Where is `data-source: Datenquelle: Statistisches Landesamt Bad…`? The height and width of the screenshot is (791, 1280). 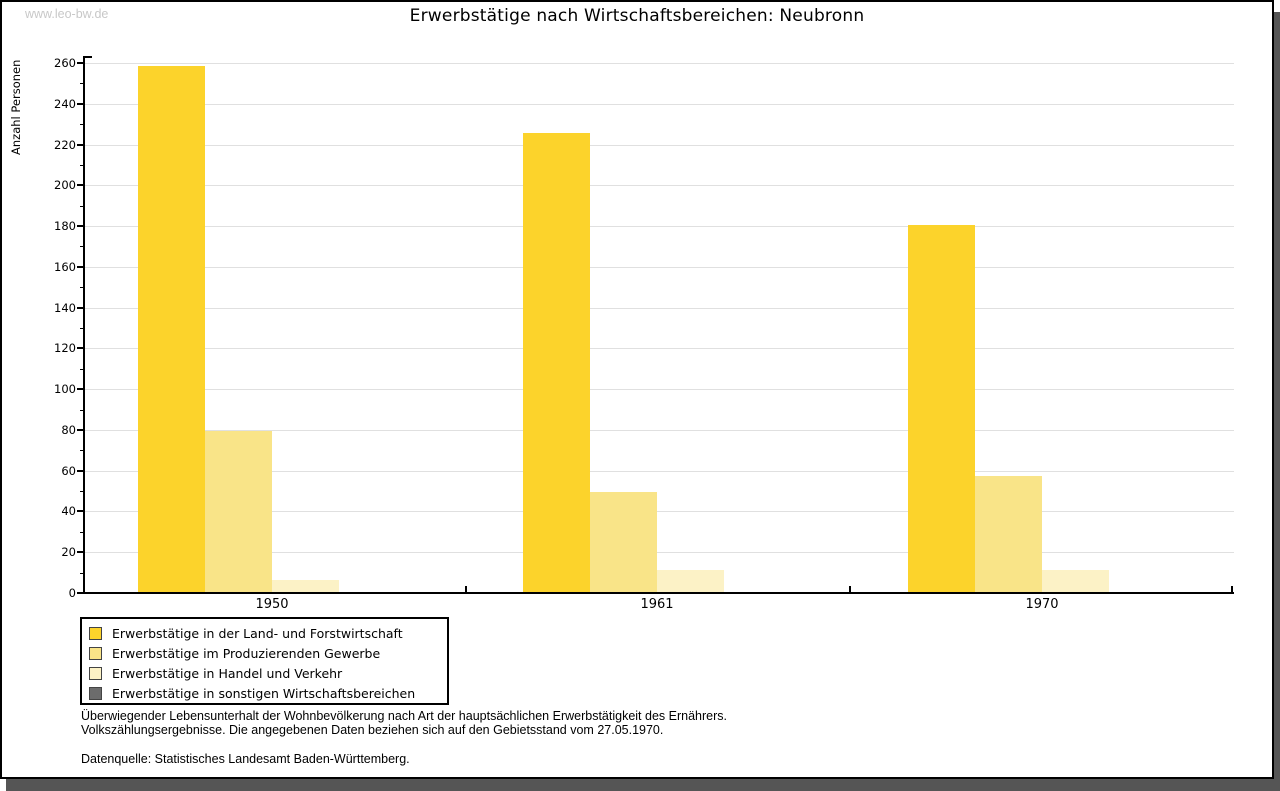
data-source: Datenquelle: Statistisches Landesamt Bad… is located at coordinates (245, 759).